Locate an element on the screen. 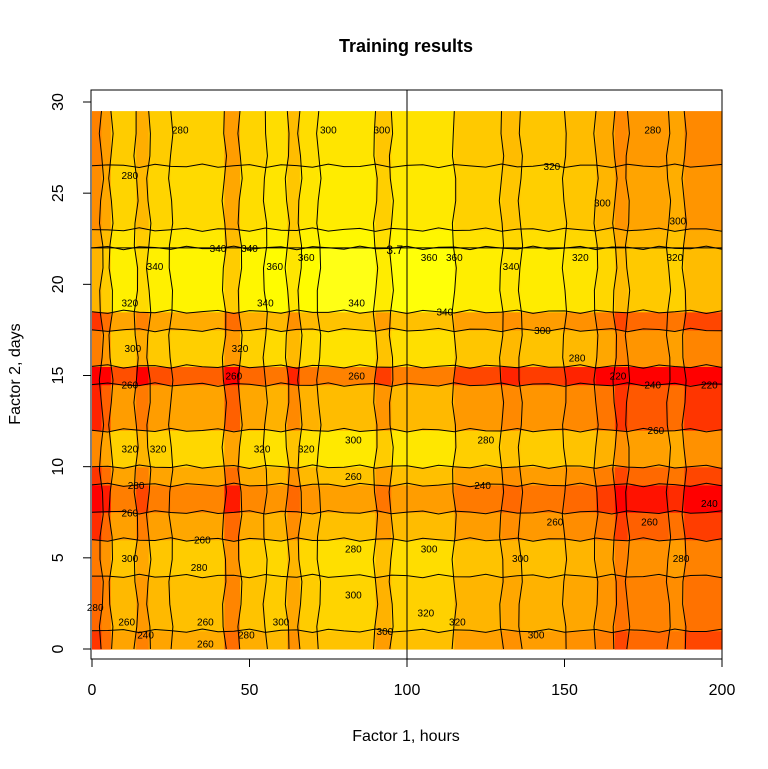 This screenshot has width=768, height=769. y-tick-label: 0 is located at coordinates (58, 648).